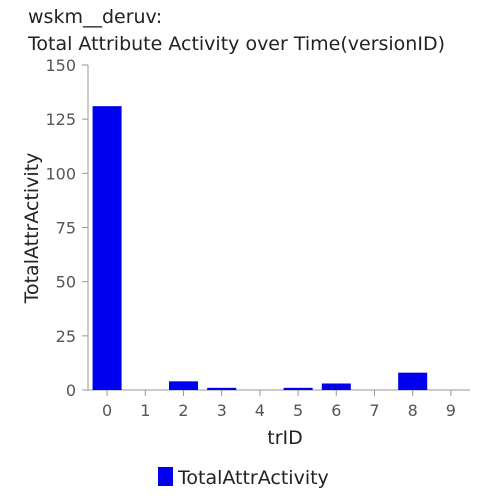 This screenshot has width=500, height=500. Describe the element at coordinates (165, 476) in the screenshot. I see `legend-swatch` at that location.